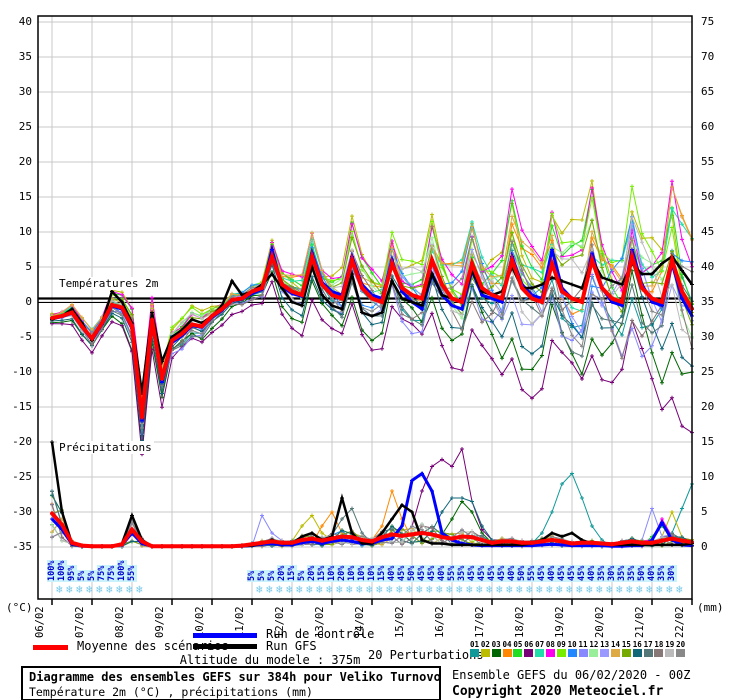  Describe the element at coordinates (80, 622) in the screenshot. I see `x-axis-date: 07/02` at that location.